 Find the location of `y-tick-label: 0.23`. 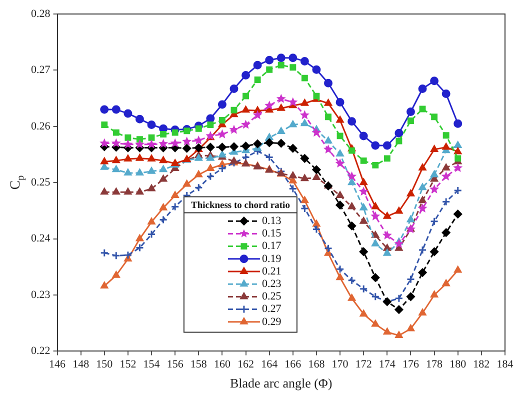

y-tick-label: 0.23 is located at coordinates (41, 294).